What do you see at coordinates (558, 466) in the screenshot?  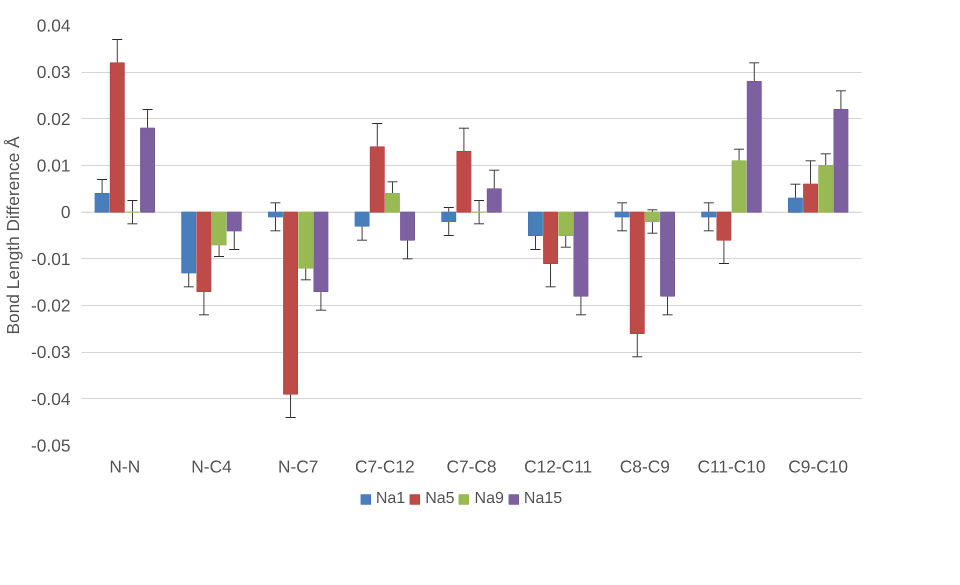 I see `x-tick-label: C12-C11` at bounding box center [558, 466].